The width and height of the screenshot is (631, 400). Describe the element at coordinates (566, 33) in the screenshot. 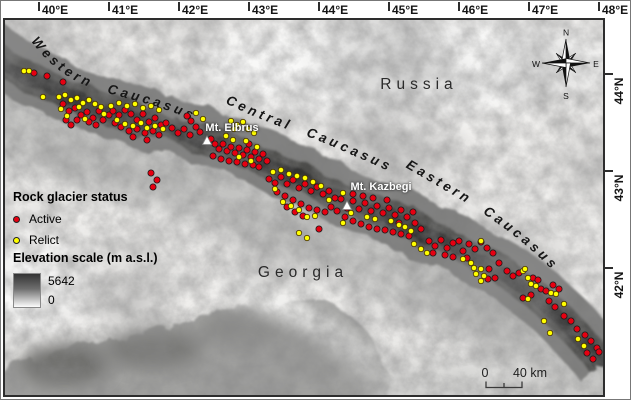

I see `compass-north-label: N` at that location.